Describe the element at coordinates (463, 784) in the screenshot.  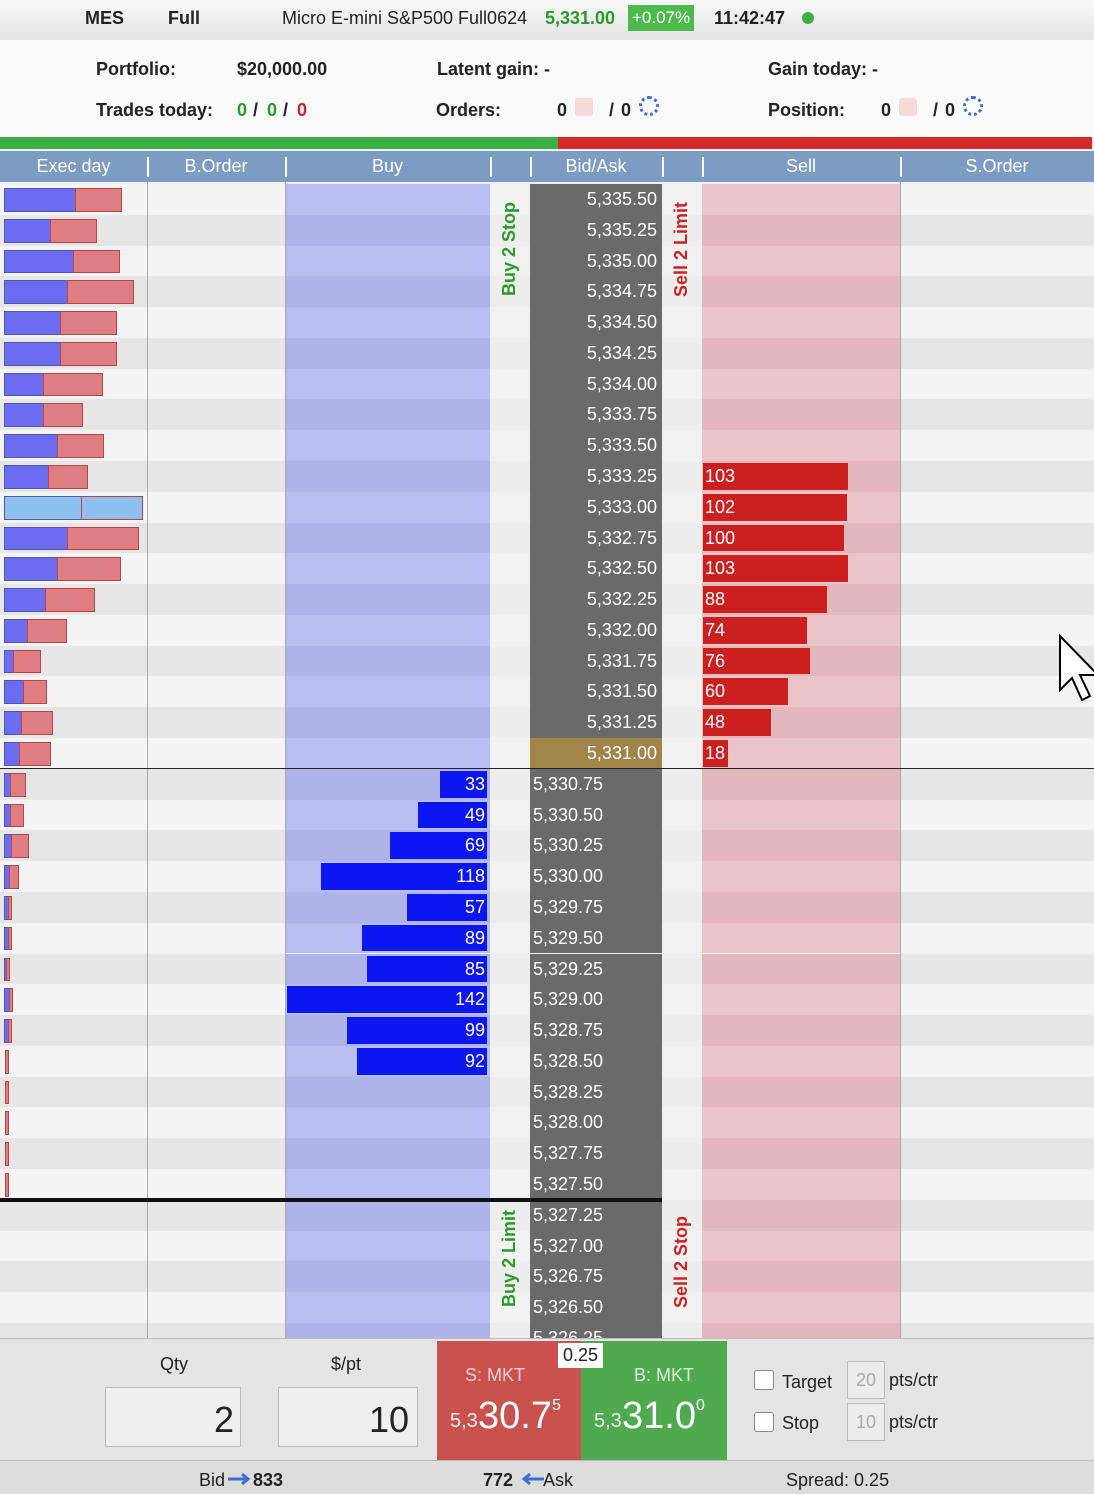
I see `bid-size-bar` at that location.